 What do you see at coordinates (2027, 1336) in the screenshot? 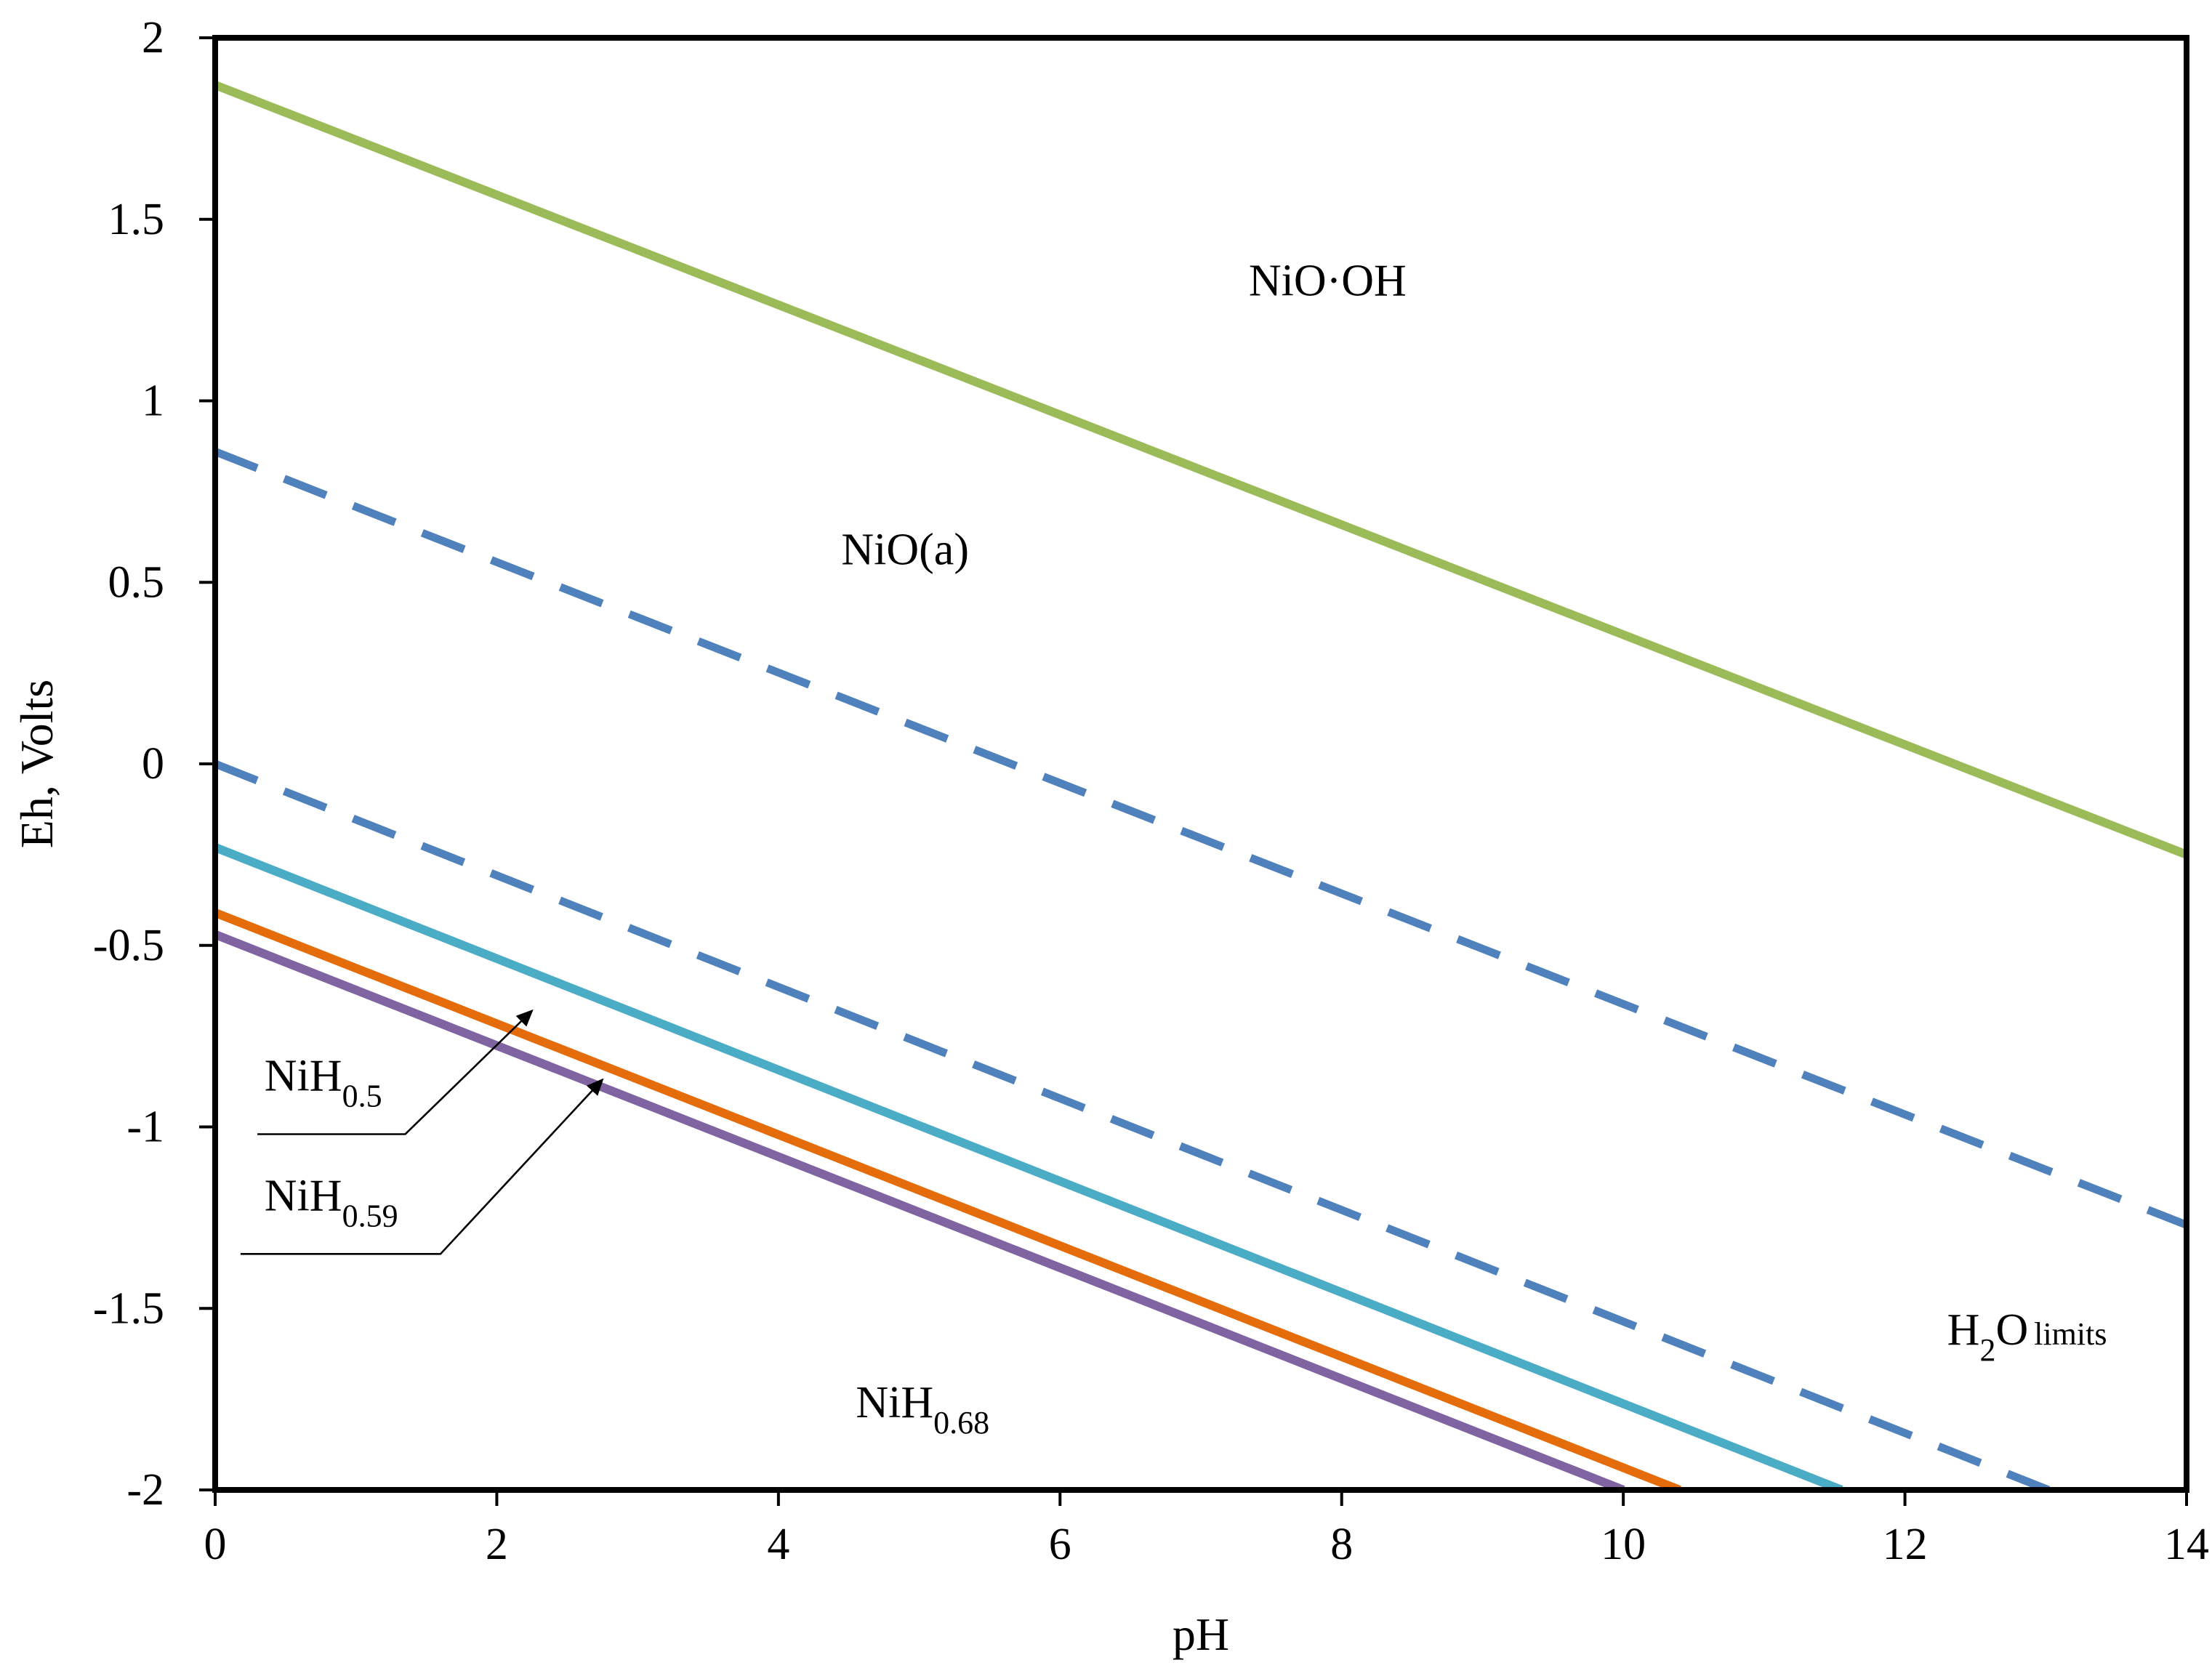
I see `label-h2o: H2O limits` at bounding box center [2027, 1336].